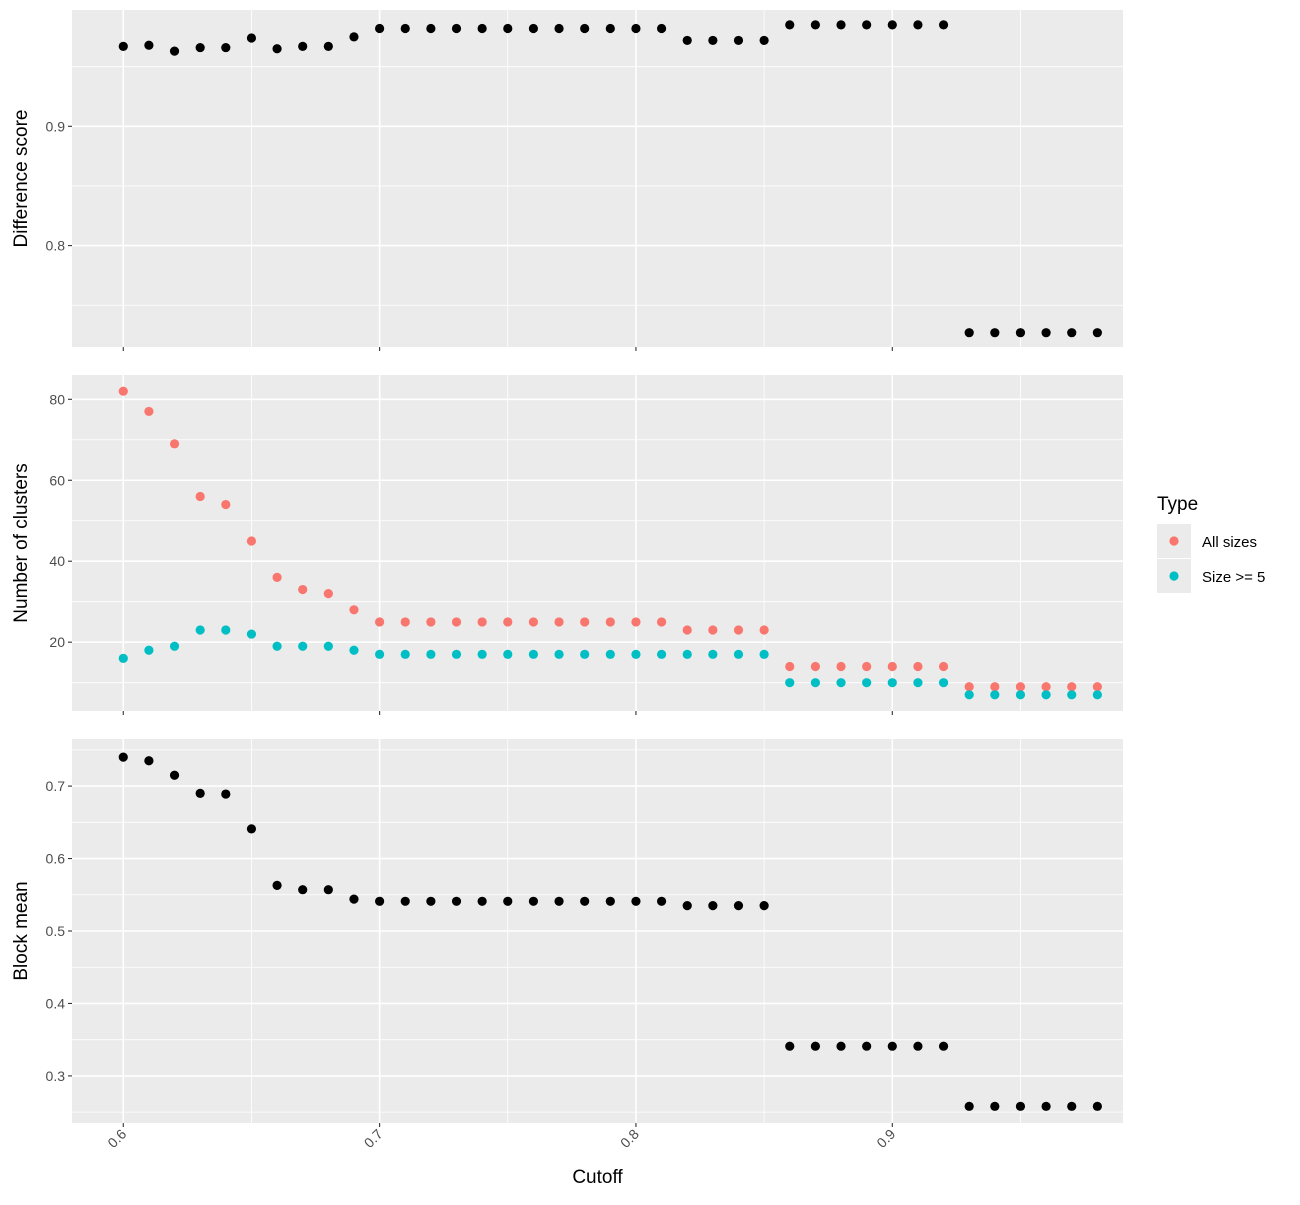 Image resolution: width=1300 pixels, height=1205 pixels. What do you see at coordinates (56, 1076) in the screenshot?
I see `y-tick-label: 0.3` at bounding box center [56, 1076].